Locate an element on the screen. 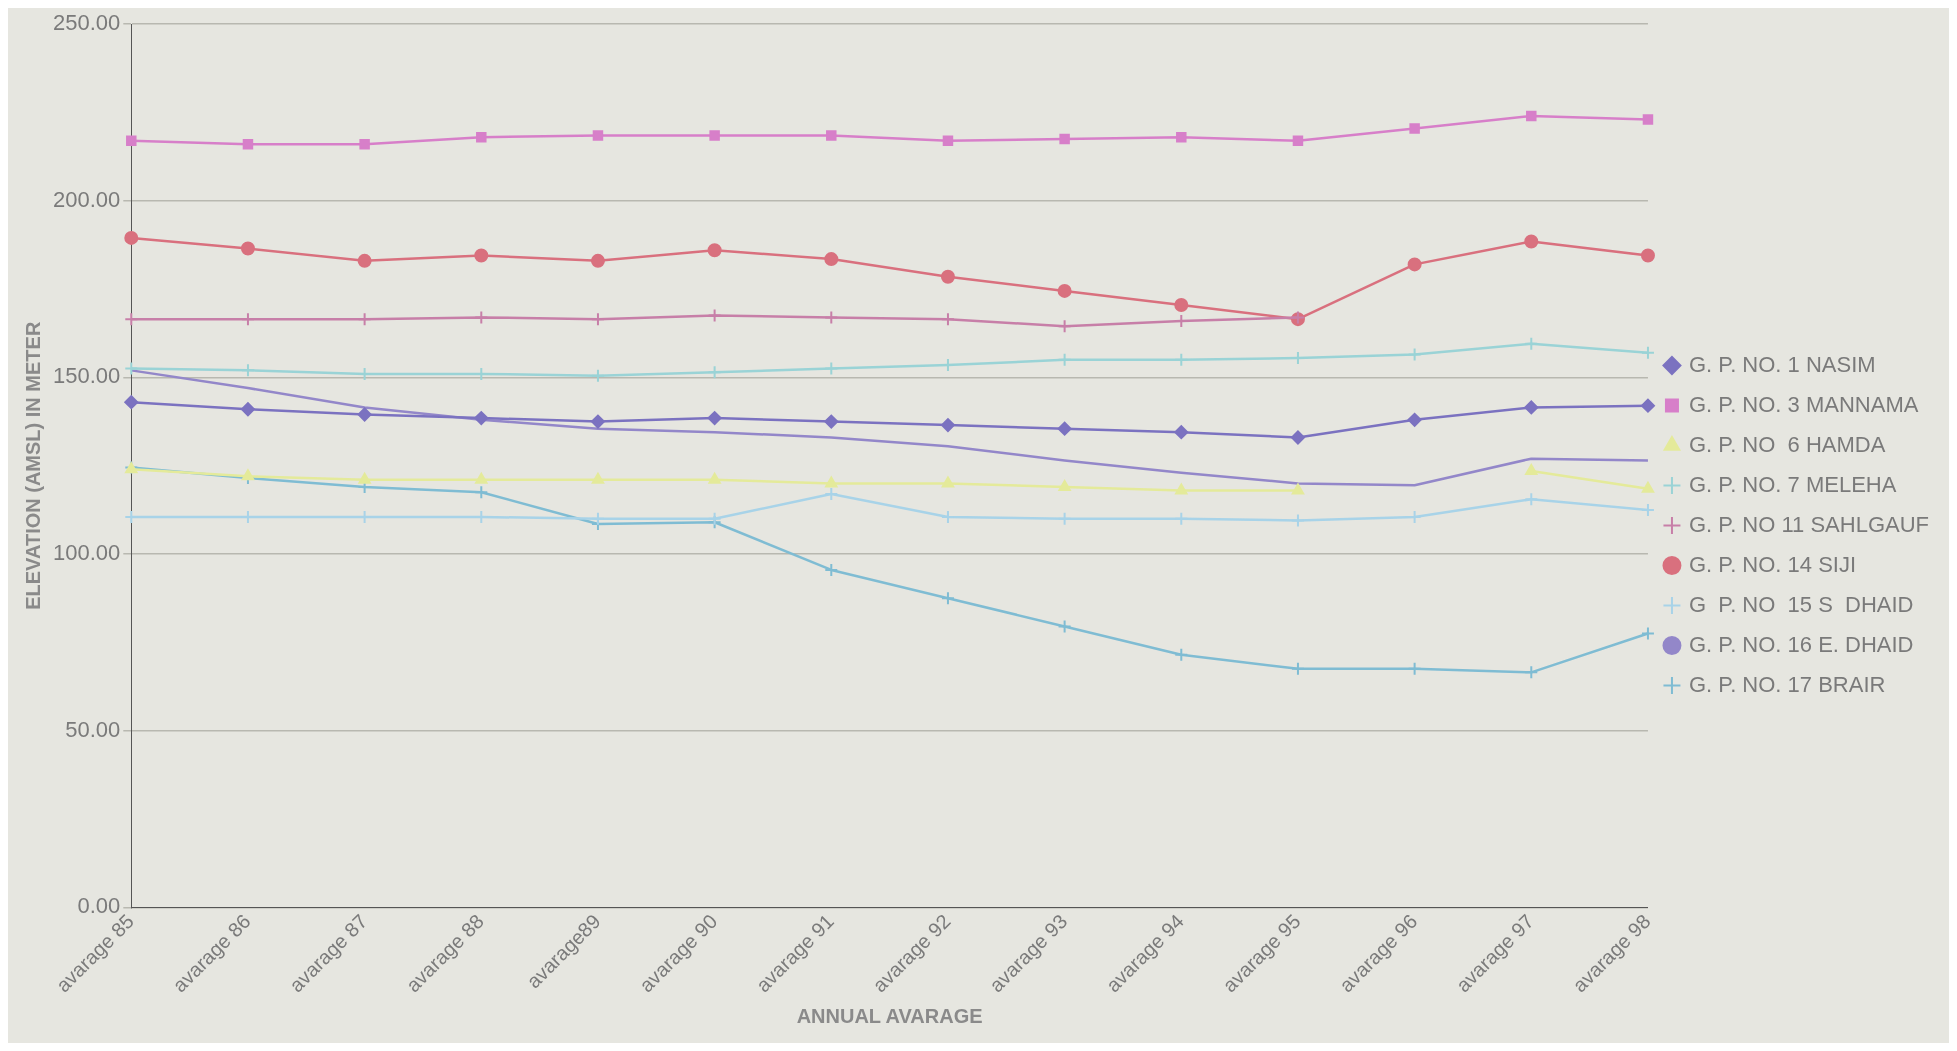  legend-label: G. P. NO. 17 BRAIR is located at coordinates (1787, 684).